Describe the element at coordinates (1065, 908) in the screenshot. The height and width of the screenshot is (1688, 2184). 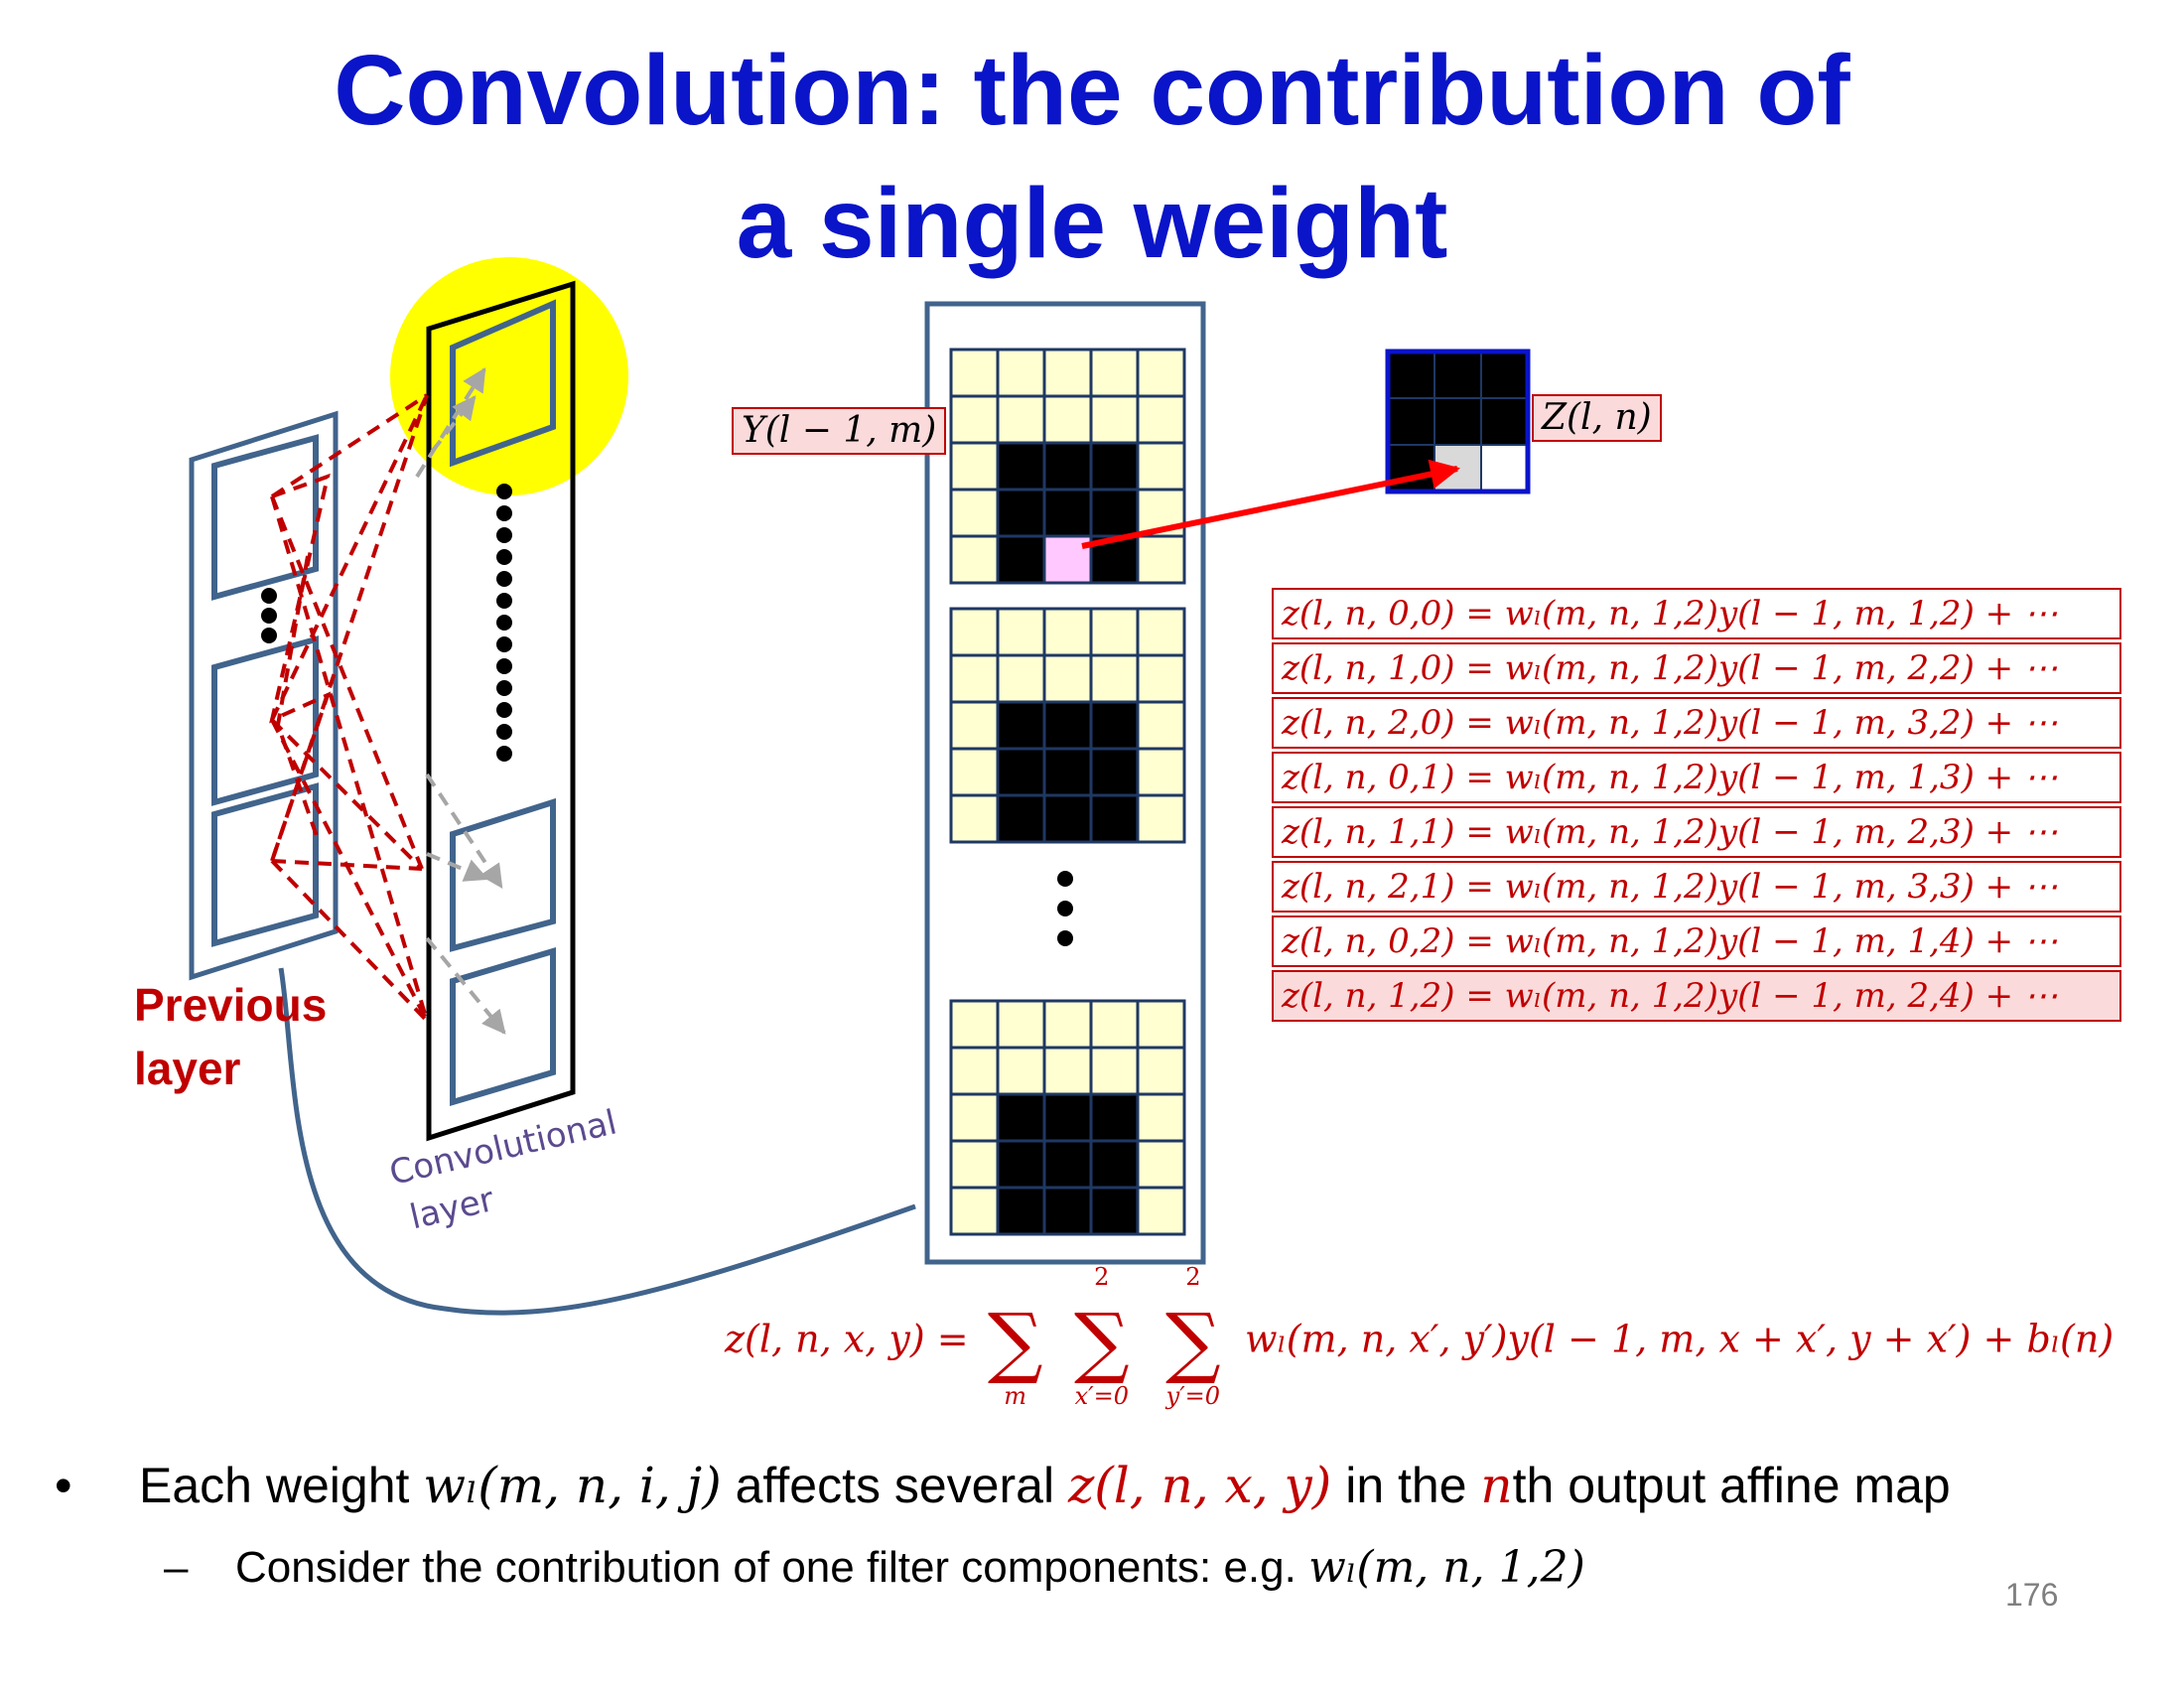
I see `input-map-ellipsis` at that location.